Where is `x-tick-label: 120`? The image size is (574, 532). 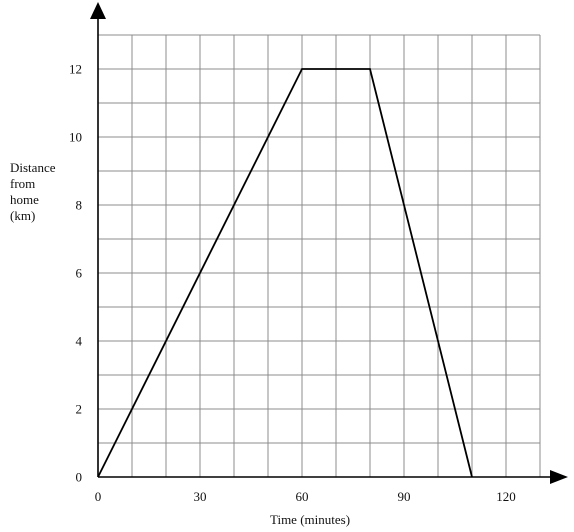 x-tick-label: 120 is located at coordinates (506, 496).